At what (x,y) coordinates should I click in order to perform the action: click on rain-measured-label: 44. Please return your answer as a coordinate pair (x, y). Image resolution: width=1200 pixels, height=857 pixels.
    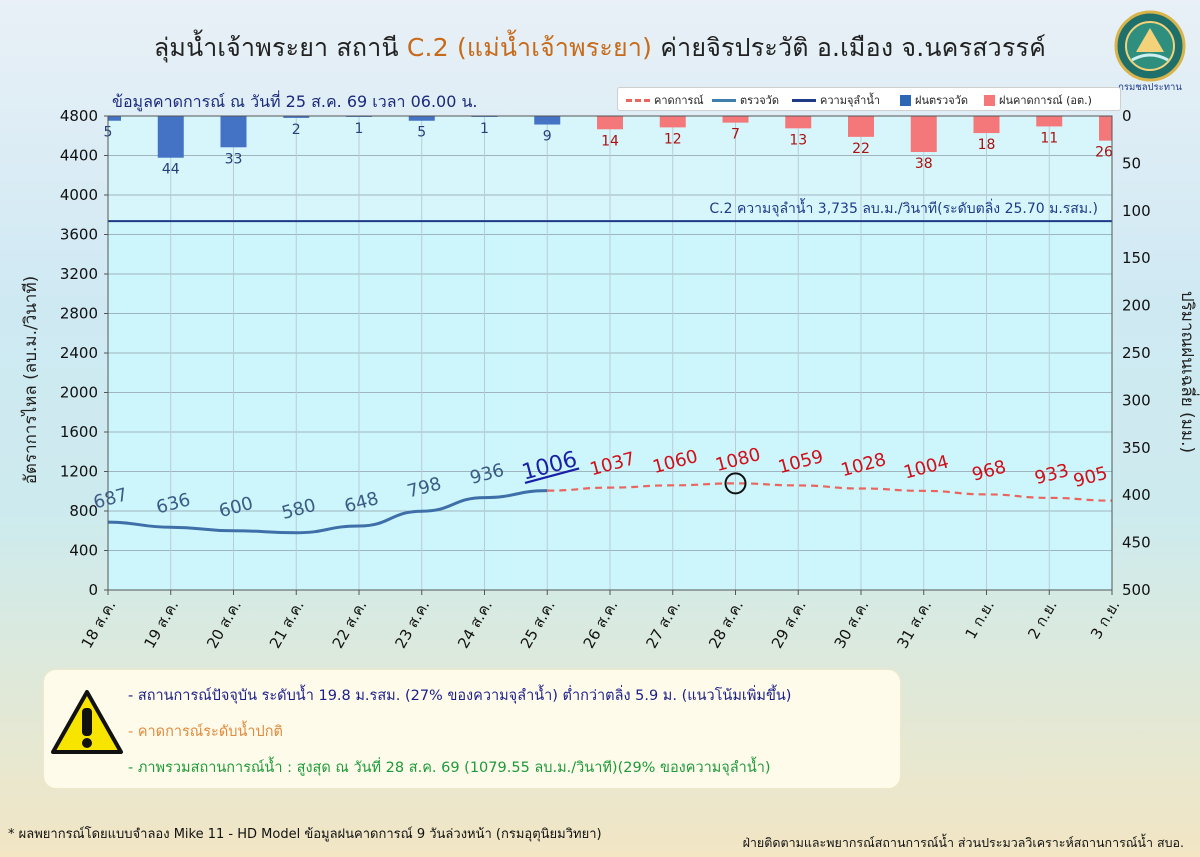
    Looking at the image, I should click on (171, 170).